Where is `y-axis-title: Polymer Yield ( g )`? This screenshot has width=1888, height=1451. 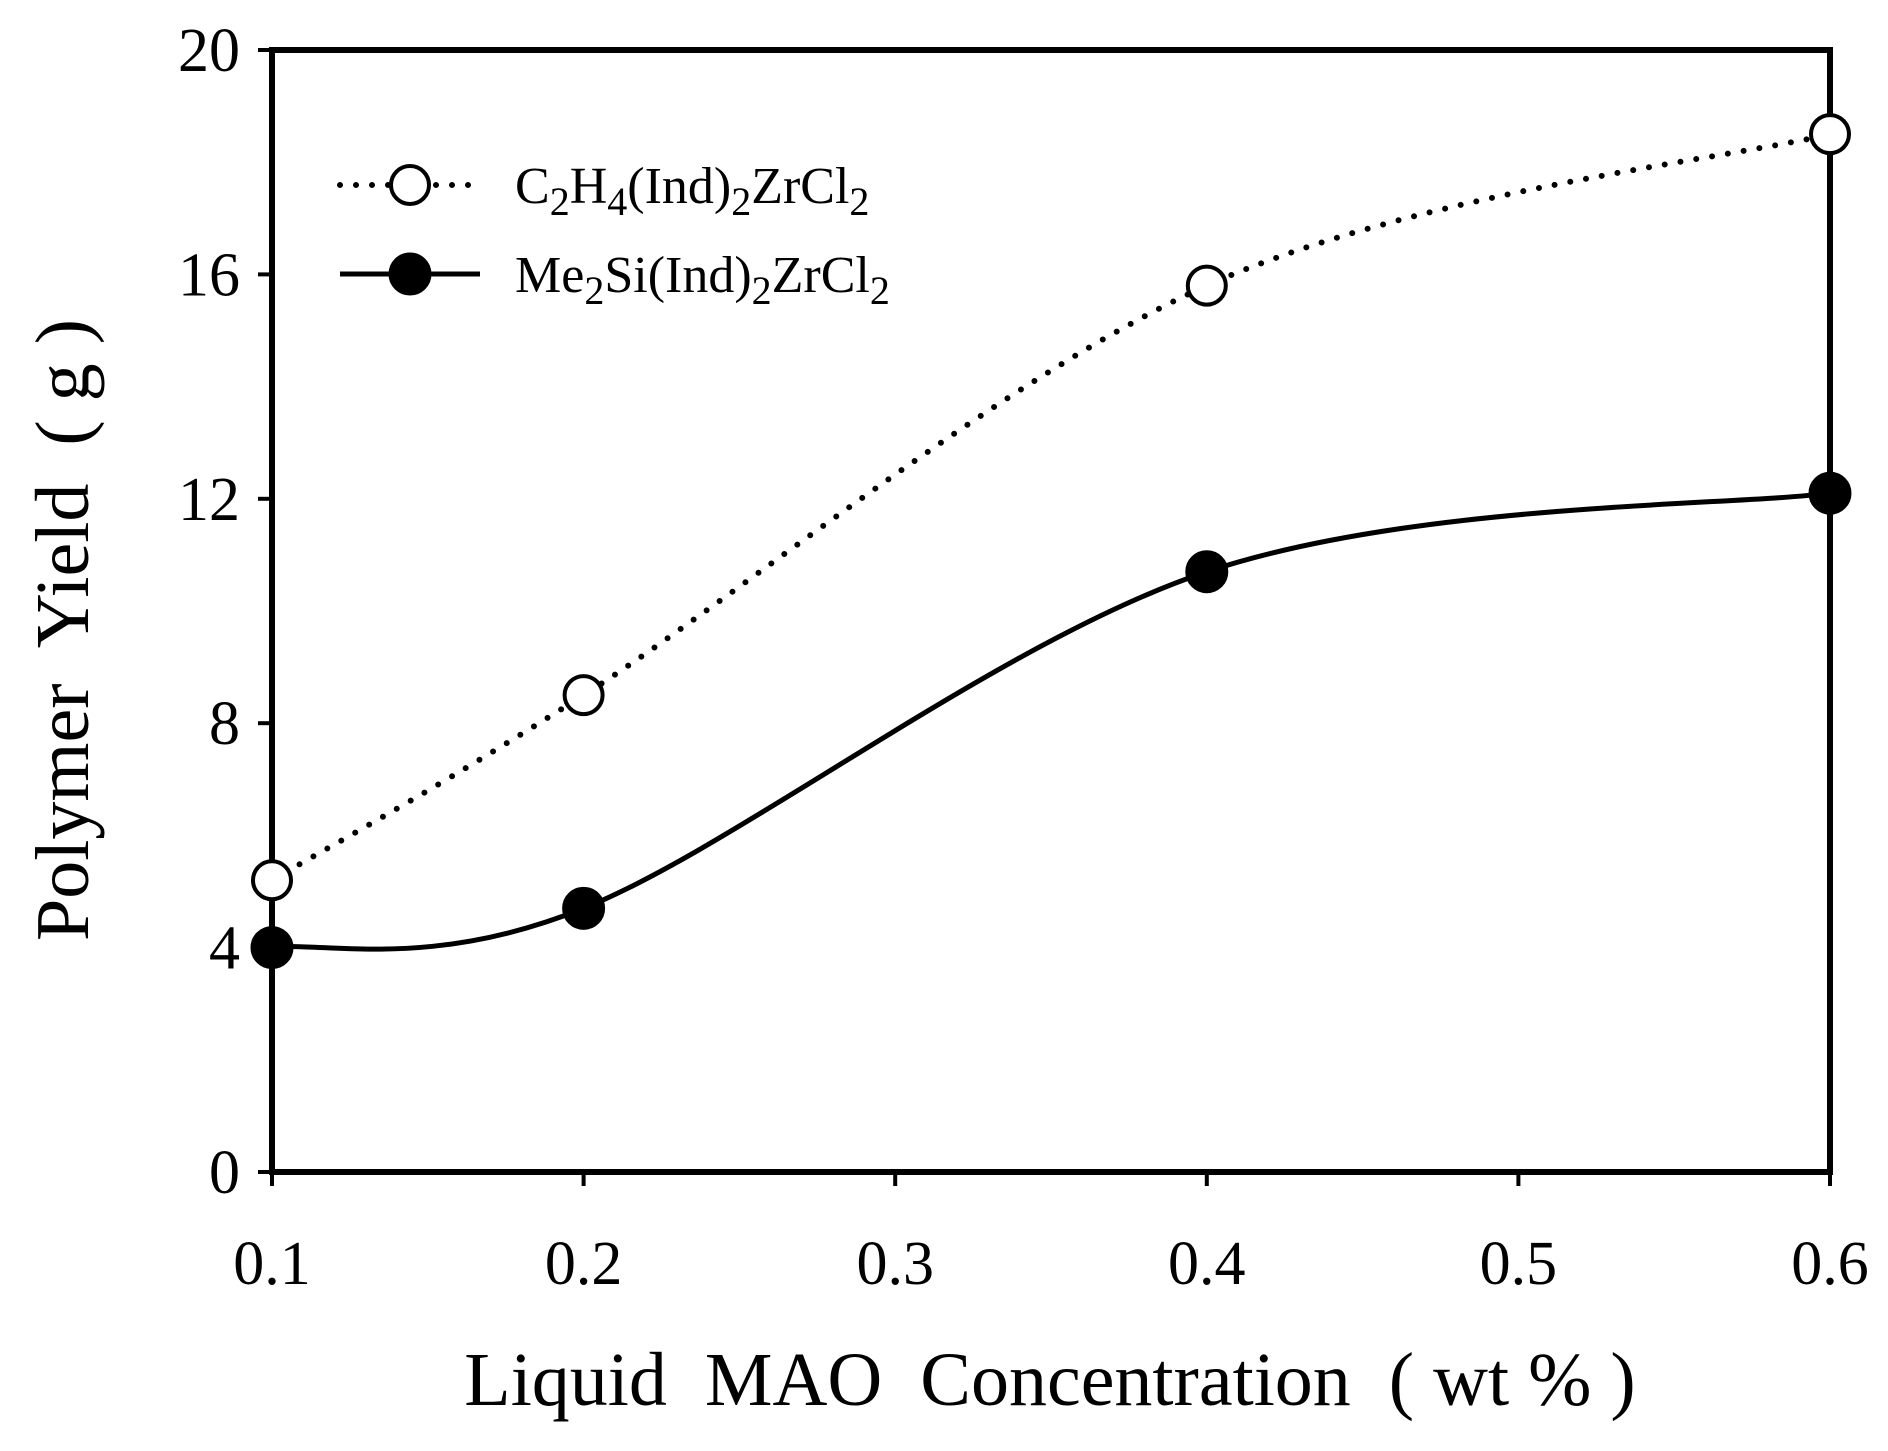 y-axis-title: Polymer Yield ( g ) is located at coordinates (63, 630).